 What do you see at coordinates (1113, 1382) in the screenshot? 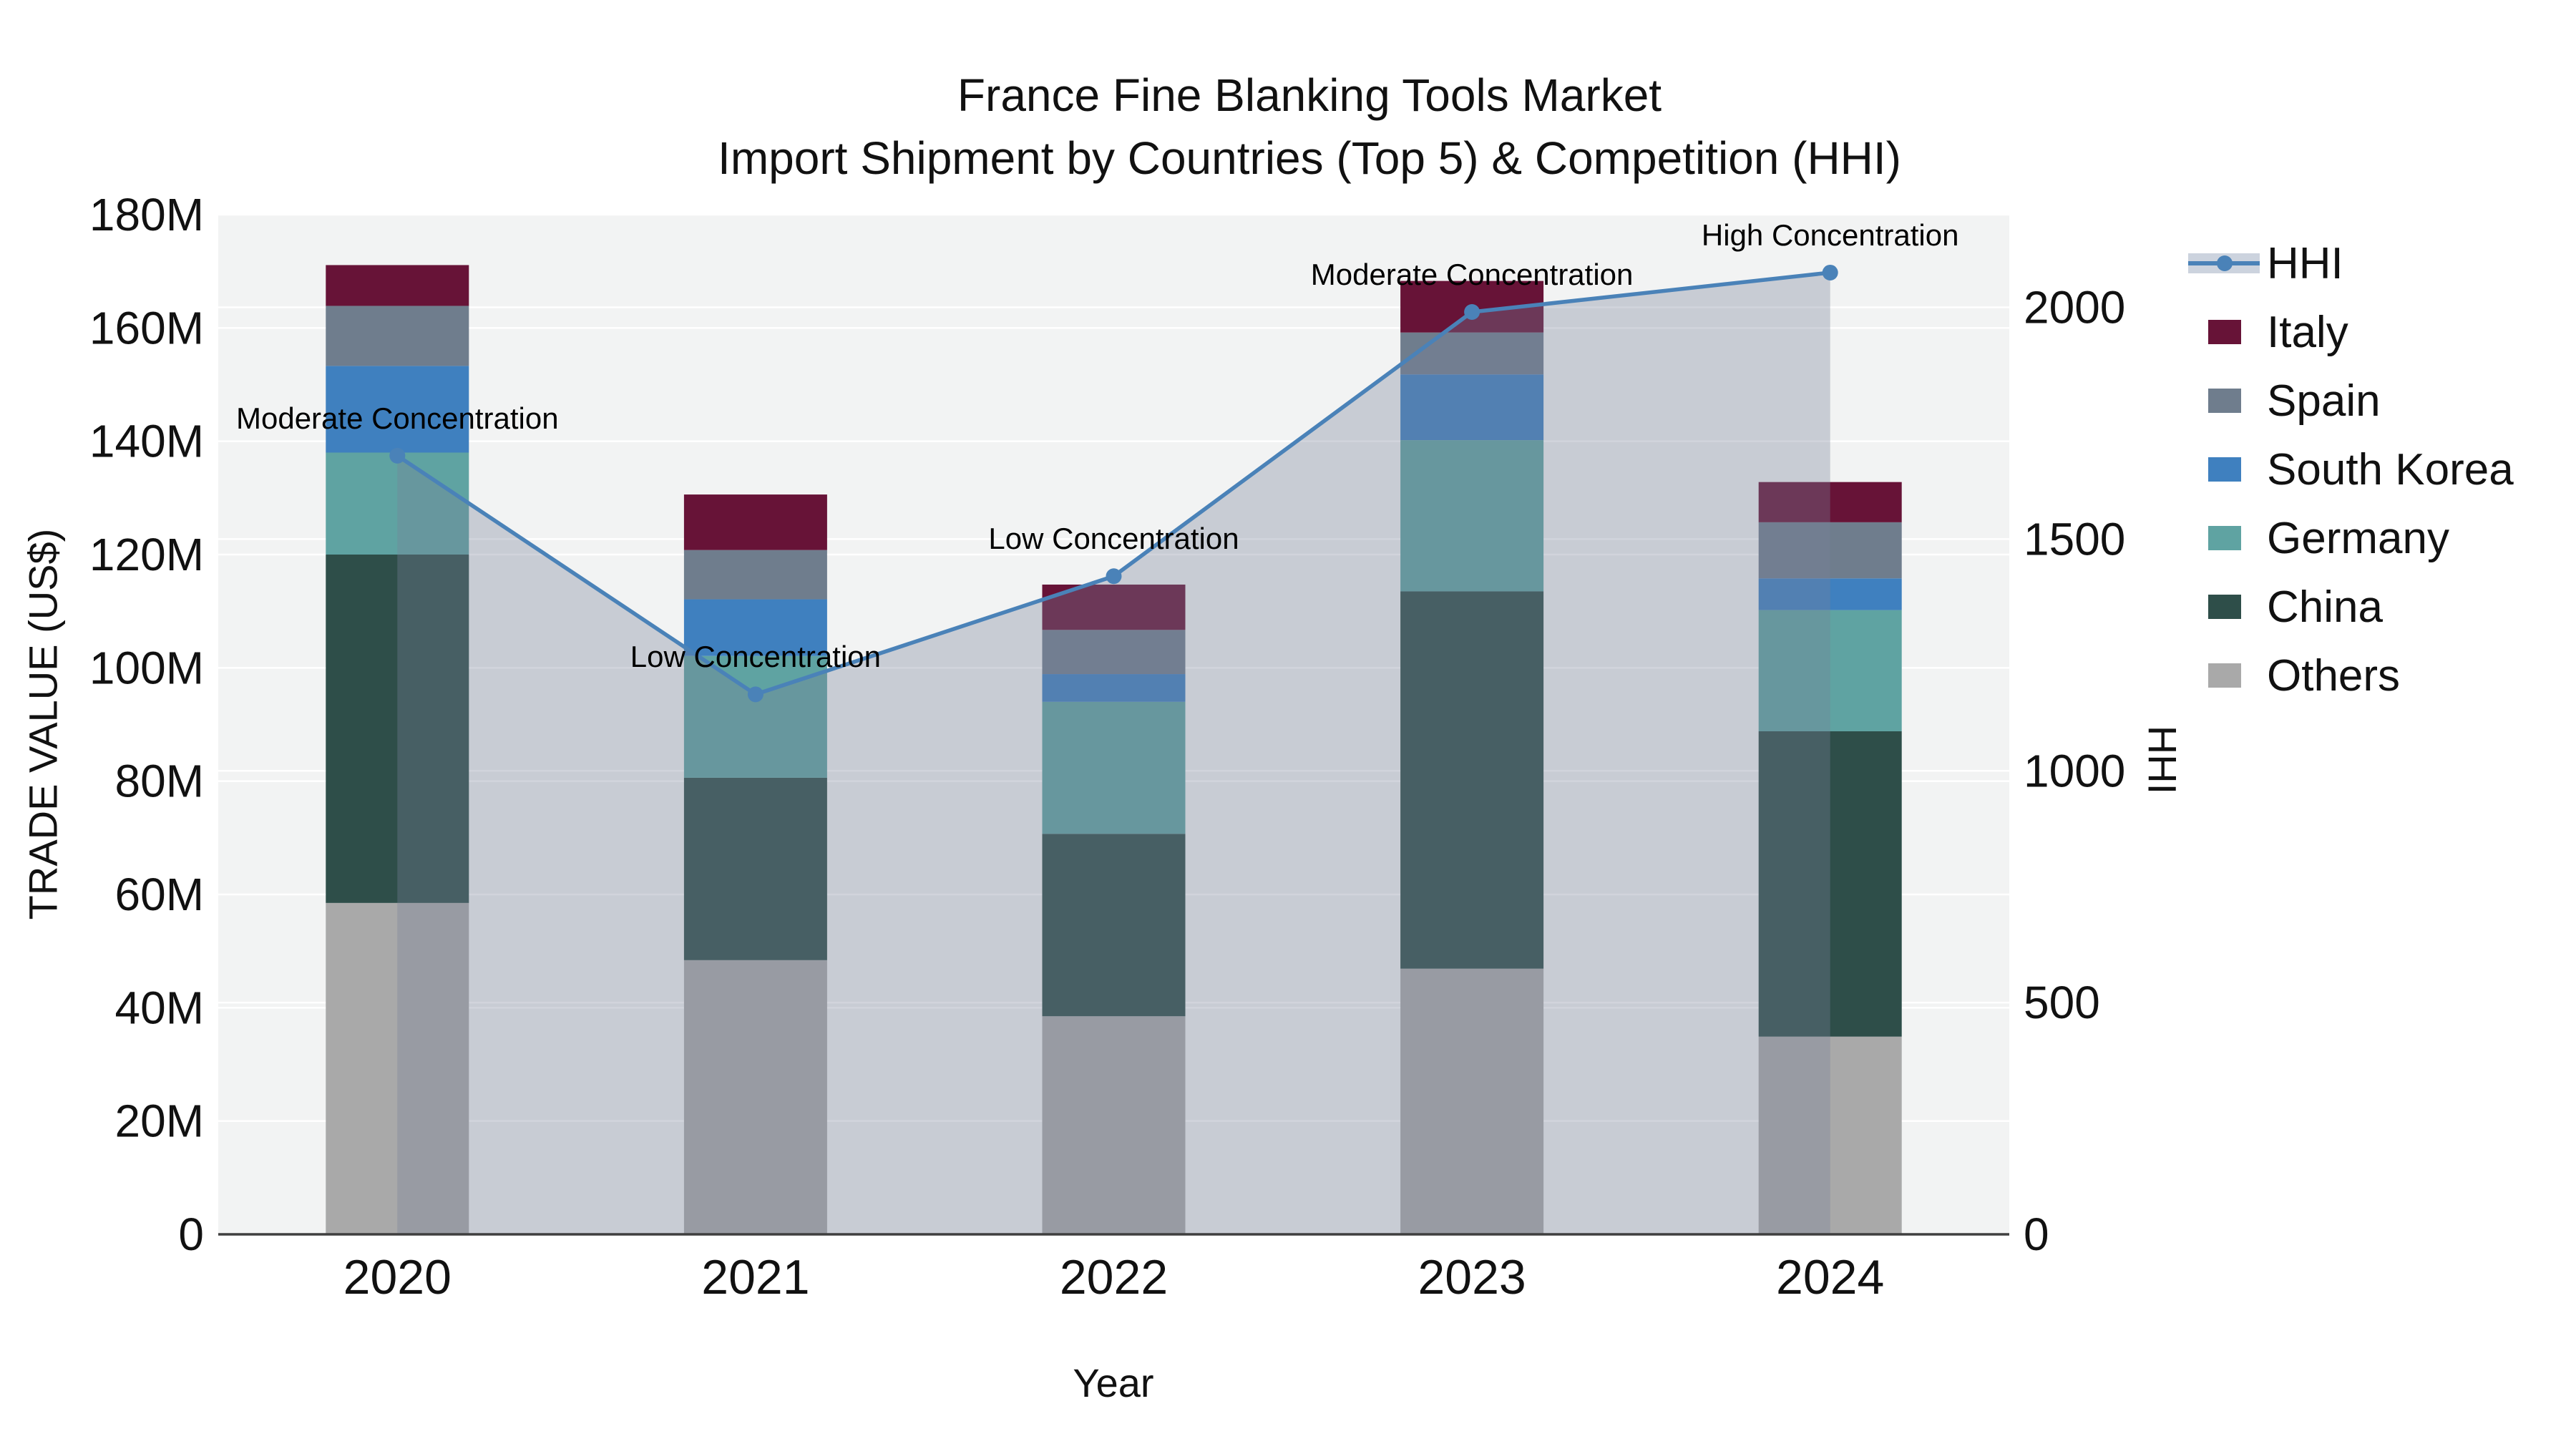
I see `x-axis-title: Year` at bounding box center [1113, 1382].